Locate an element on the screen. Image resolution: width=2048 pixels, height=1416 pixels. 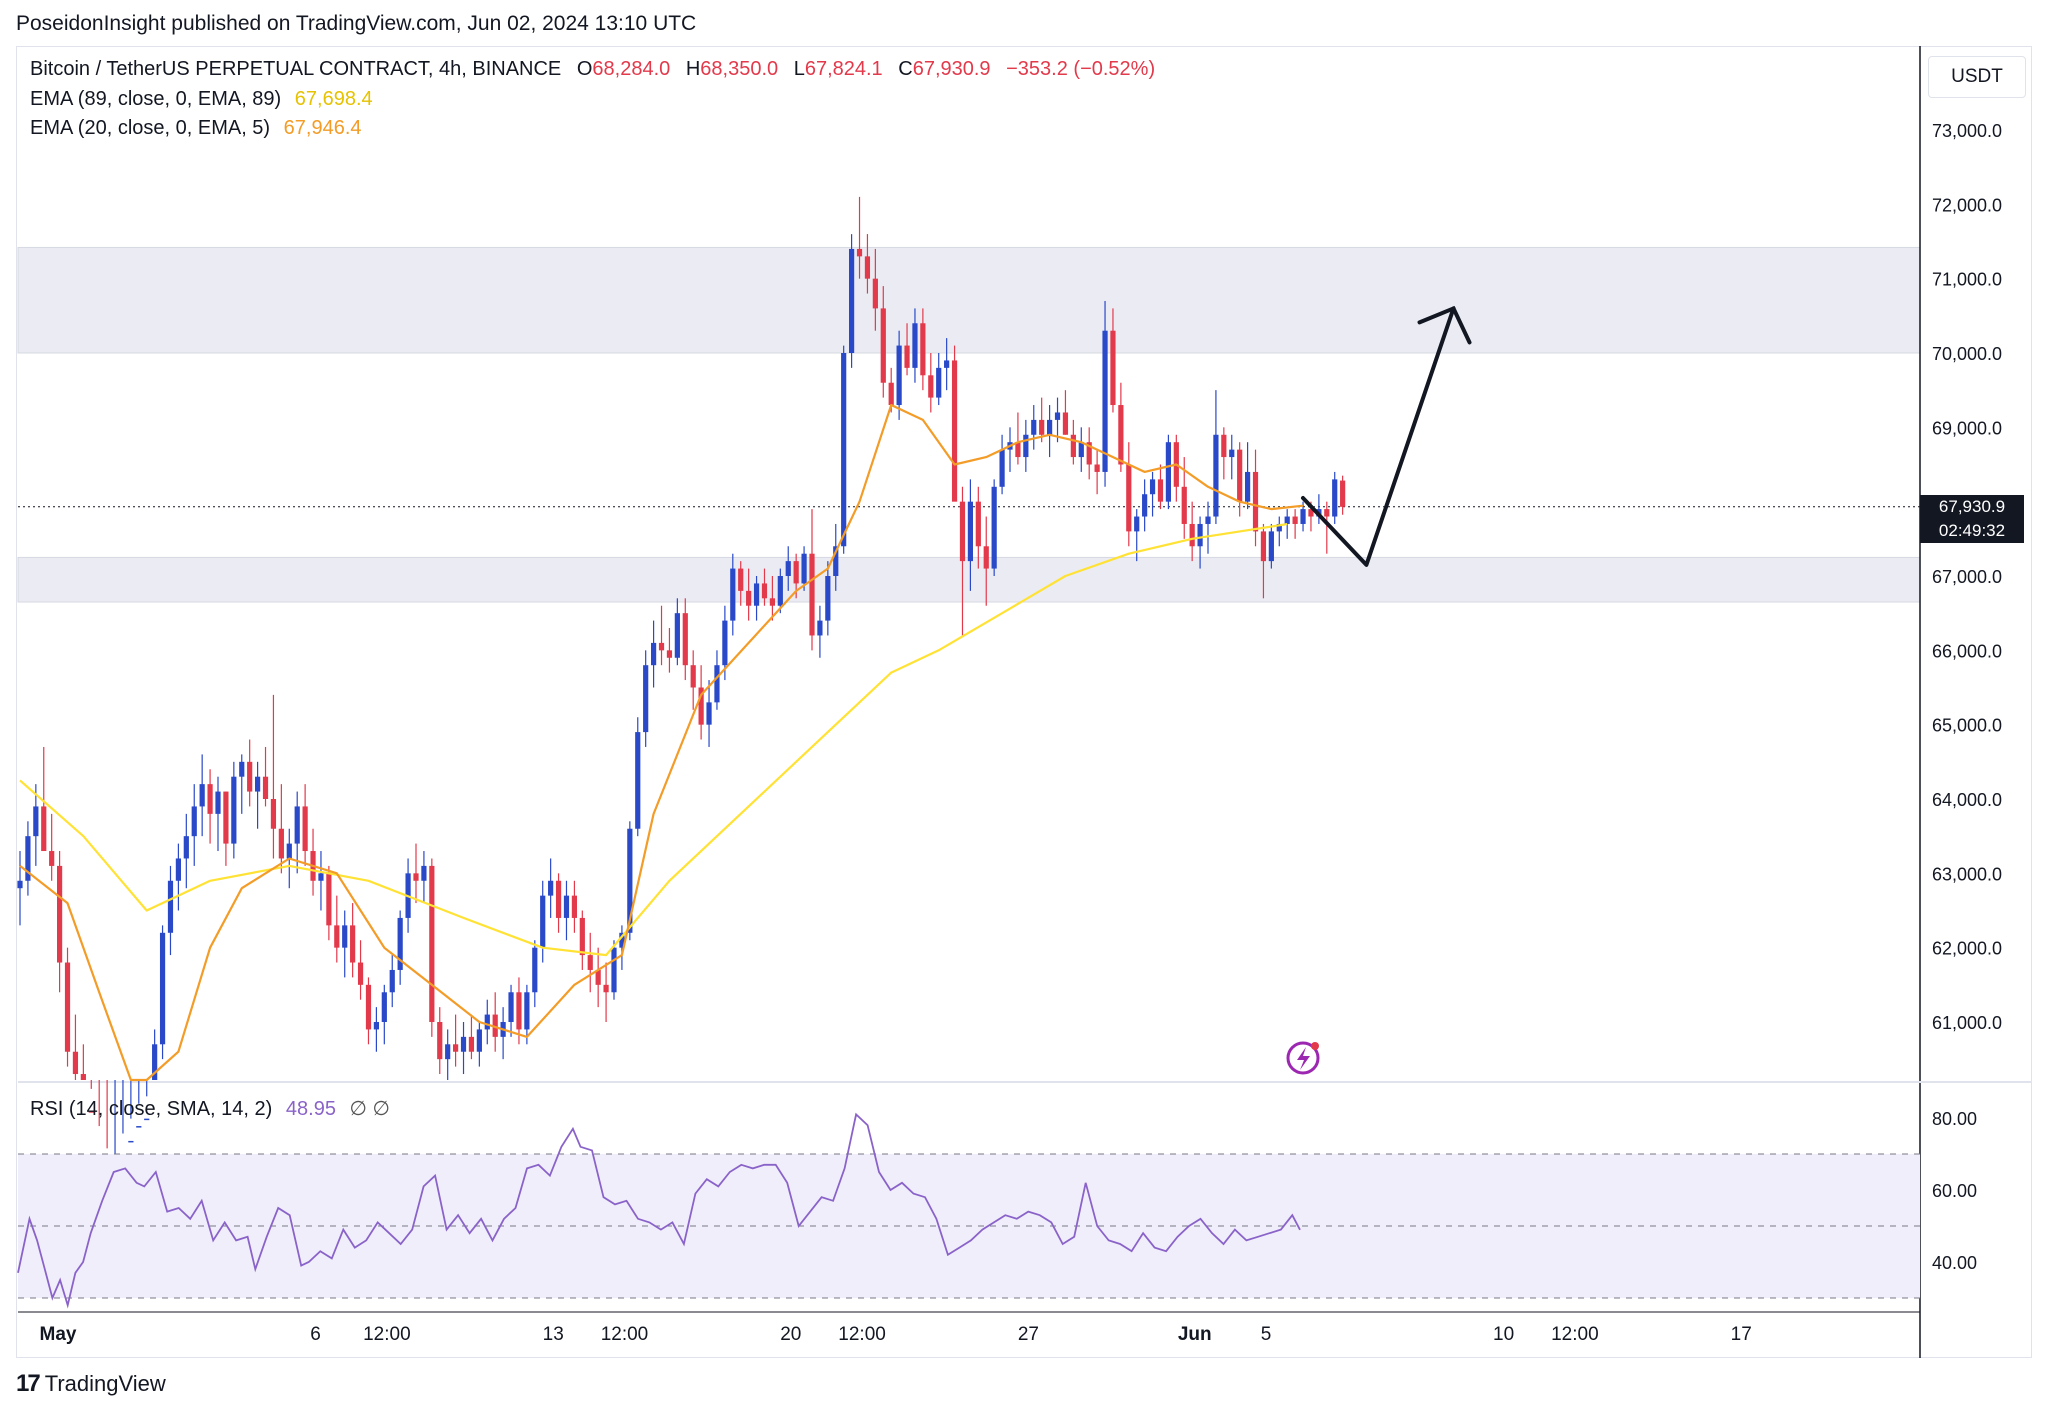
price-tick-label: 73,000.0 is located at coordinates (1967, 131).